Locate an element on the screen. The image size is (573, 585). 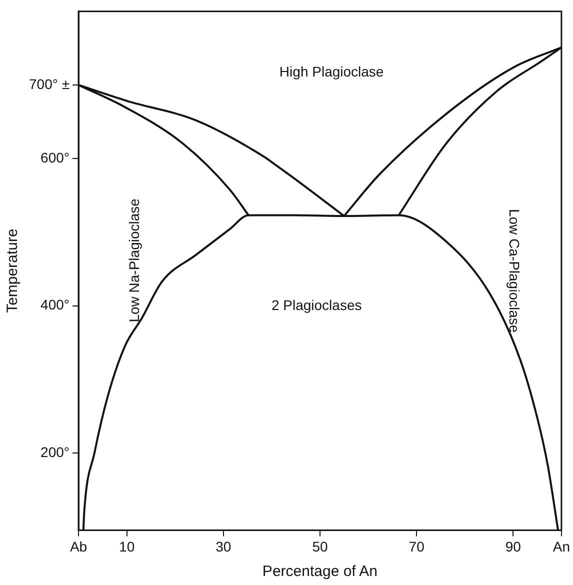
annotation: 2 Plagioclases is located at coordinates (316, 304).